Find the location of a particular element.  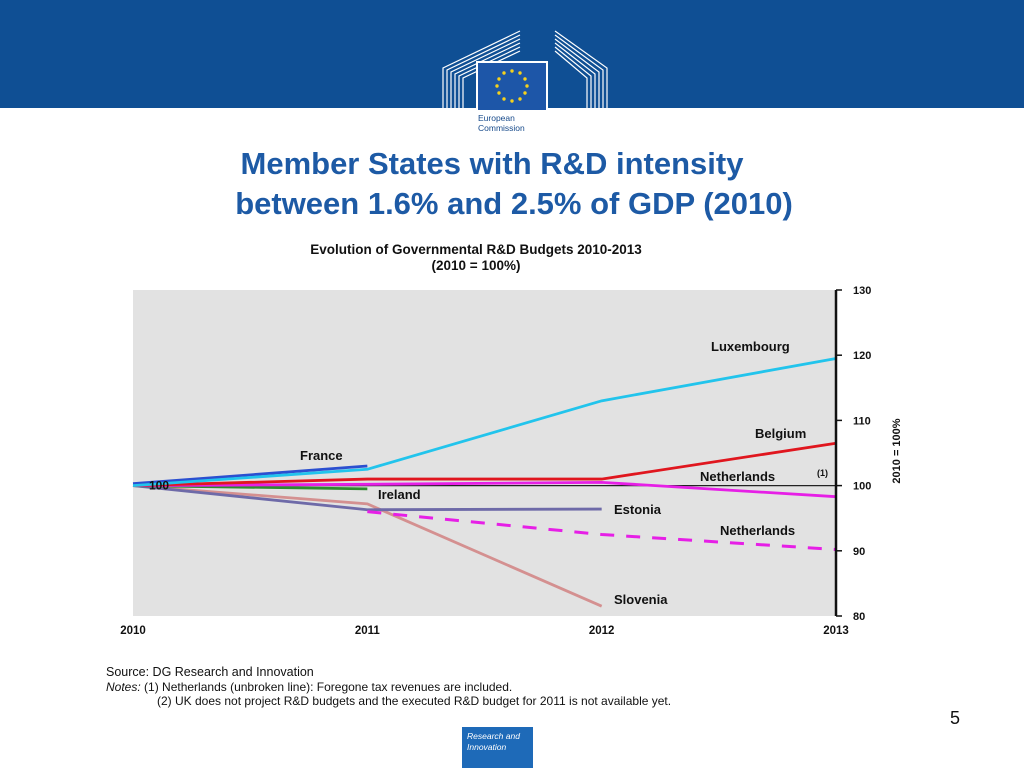

label-netherlands-note: (1) is located at coordinates (822, 473).